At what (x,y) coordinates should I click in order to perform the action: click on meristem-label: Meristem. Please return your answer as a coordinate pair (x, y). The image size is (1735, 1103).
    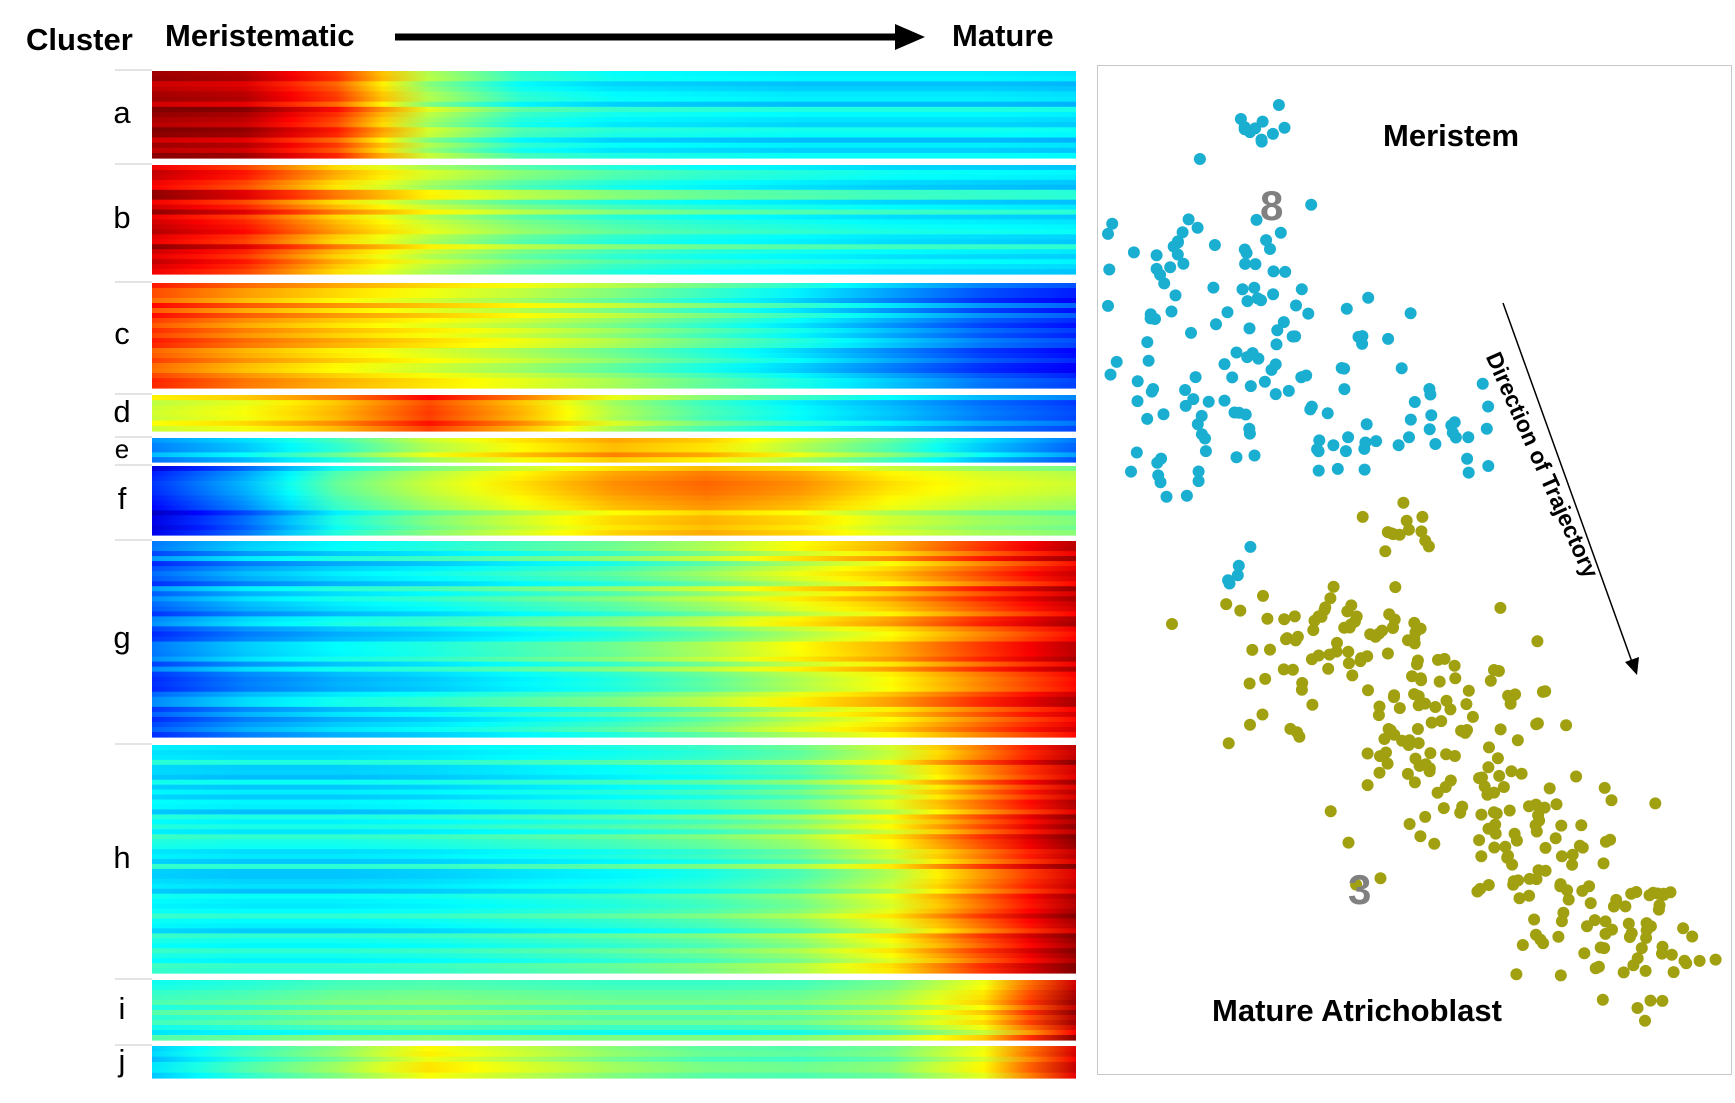
    Looking at the image, I should click on (1451, 135).